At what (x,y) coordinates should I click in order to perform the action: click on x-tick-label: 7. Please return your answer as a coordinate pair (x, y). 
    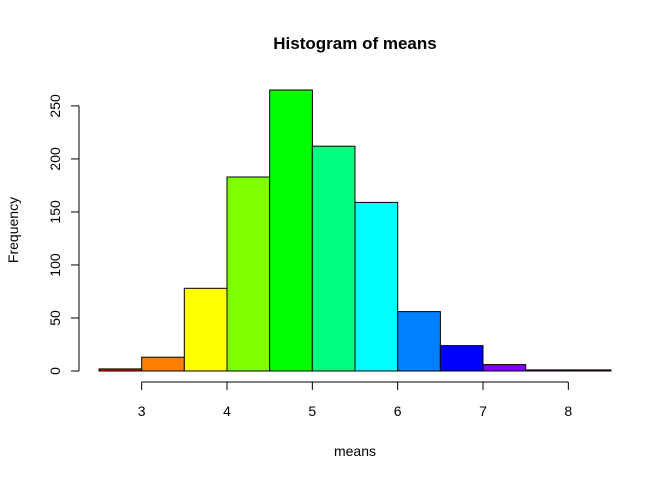
    Looking at the image, I should click on (483, 411).